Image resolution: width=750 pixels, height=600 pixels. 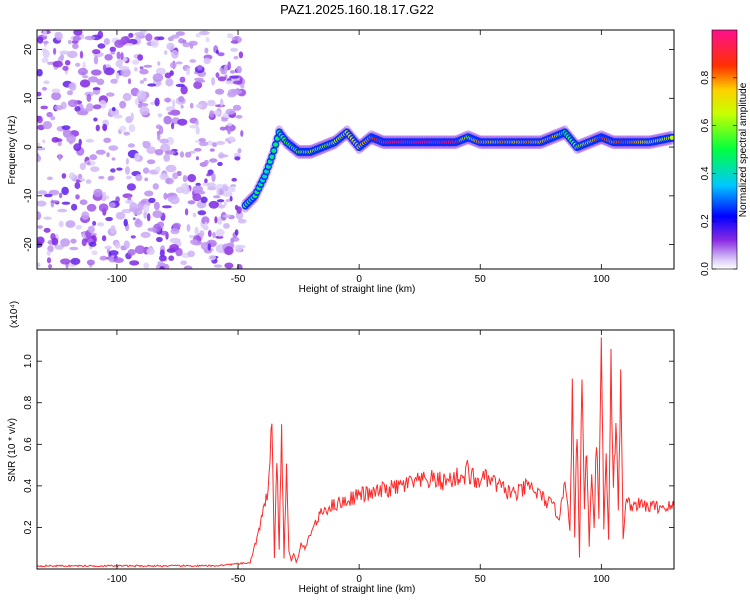 What do you see at coordinates (28, 244) in the screenshot?
I see `y-tick-label: -20` at bounding box center [28, 244].